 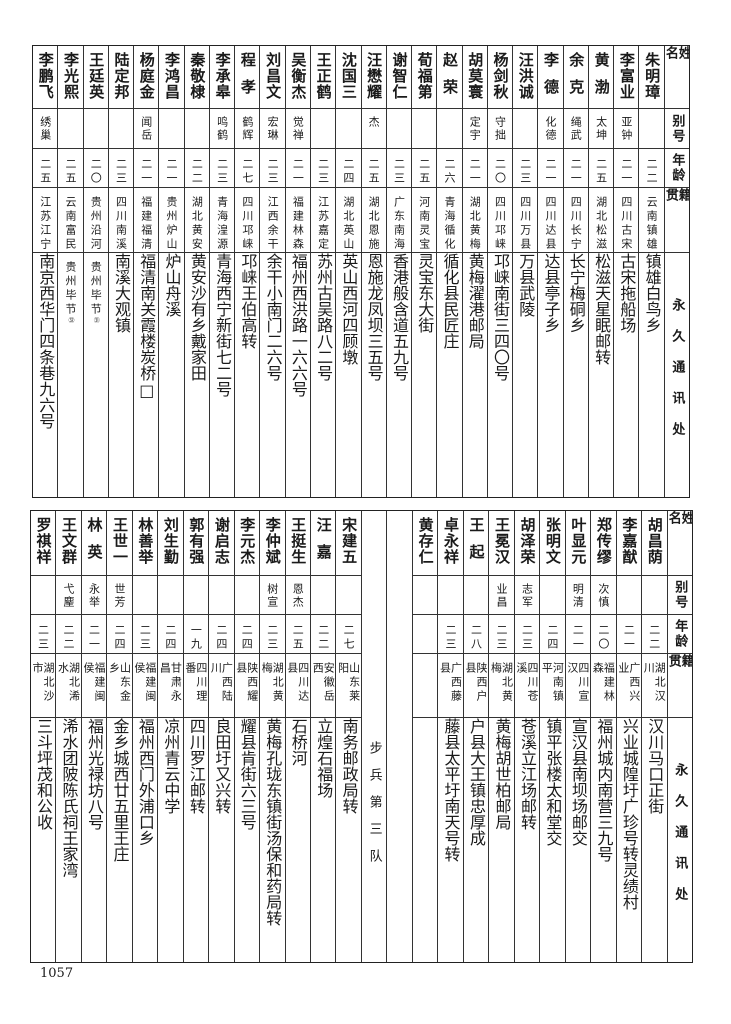 I want to click on cell-address: 古宋拖船场, so click(x=626, y=375).